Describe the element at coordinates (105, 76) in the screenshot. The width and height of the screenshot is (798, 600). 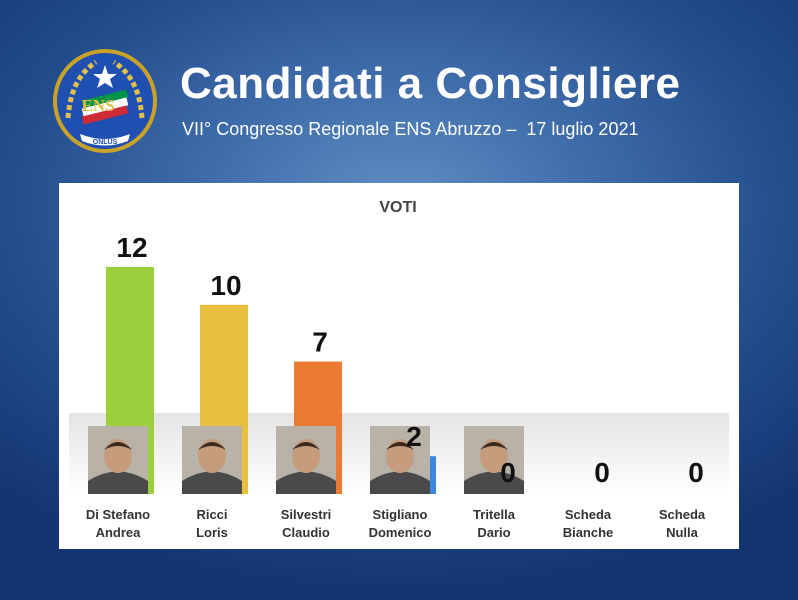
I see `star-icon` at that location.